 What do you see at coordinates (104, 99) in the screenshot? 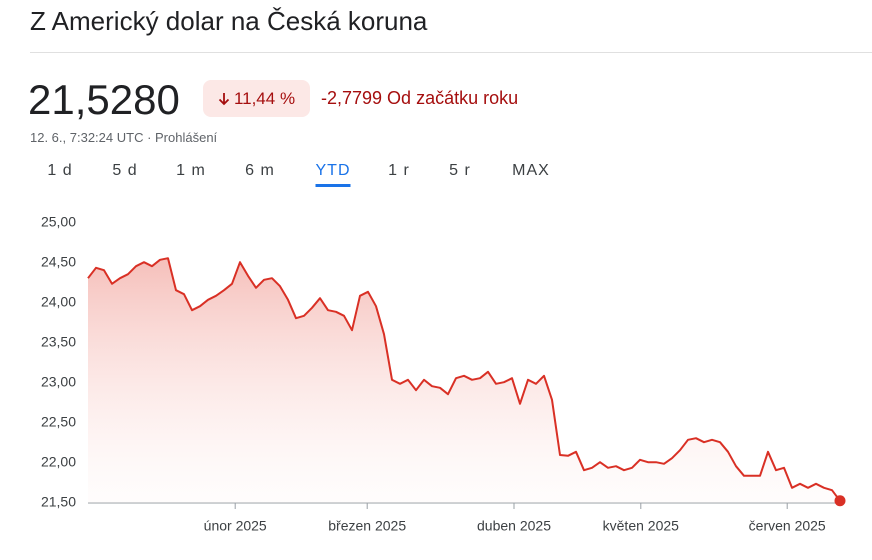
I see `price: 21,5280` at bounding box center [104, 99].